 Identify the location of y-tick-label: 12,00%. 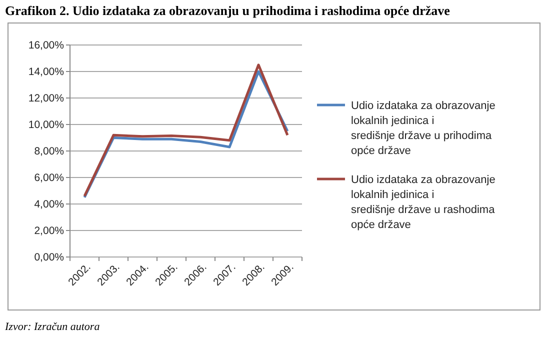
(46, 98).